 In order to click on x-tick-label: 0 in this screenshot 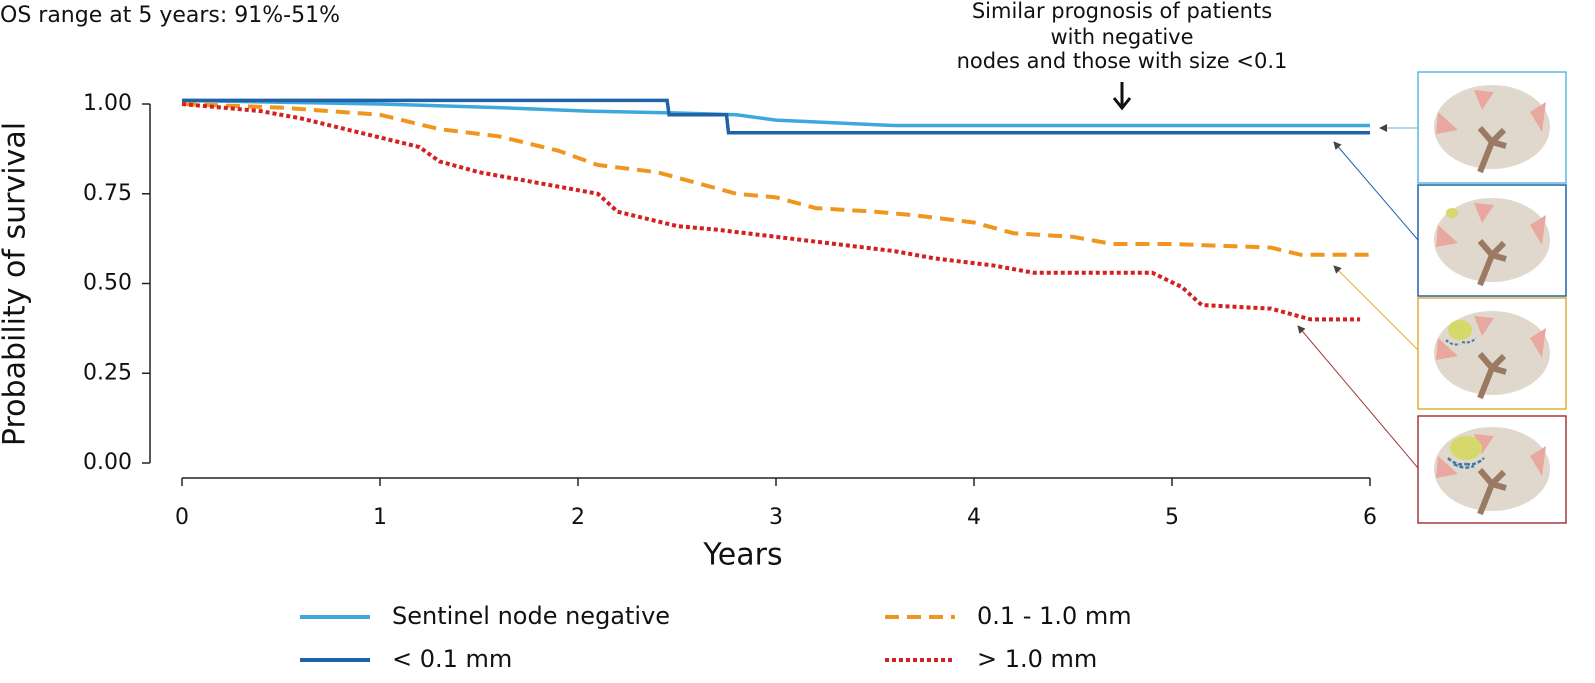, I will do `click(182, 517)`.